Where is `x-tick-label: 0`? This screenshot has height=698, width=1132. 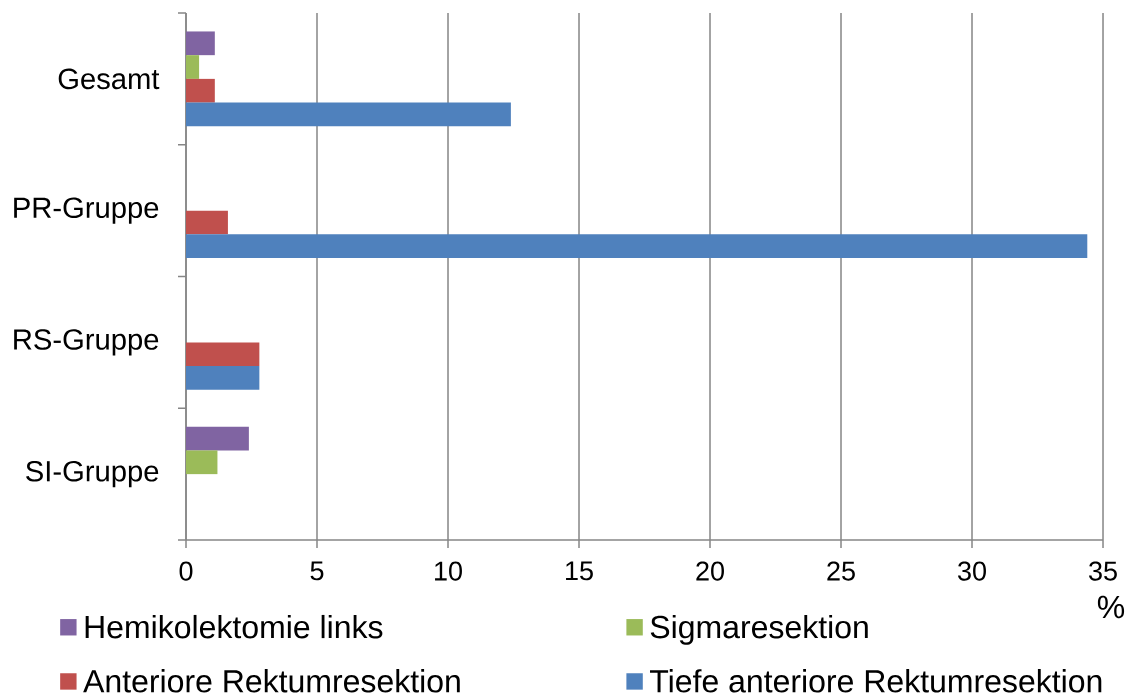
x-tick-label: 0 is located at coordinates (186, 571).